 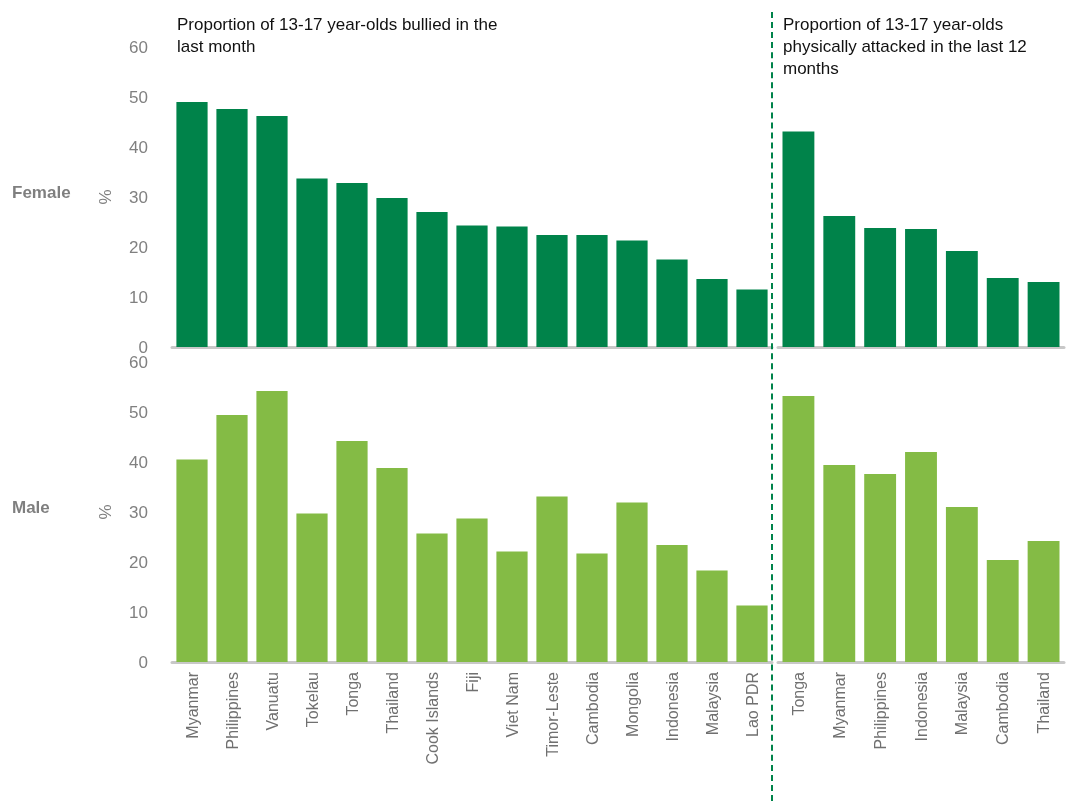 I want to click on x-tick-label: Tokelau, so click(x=312, y=700).